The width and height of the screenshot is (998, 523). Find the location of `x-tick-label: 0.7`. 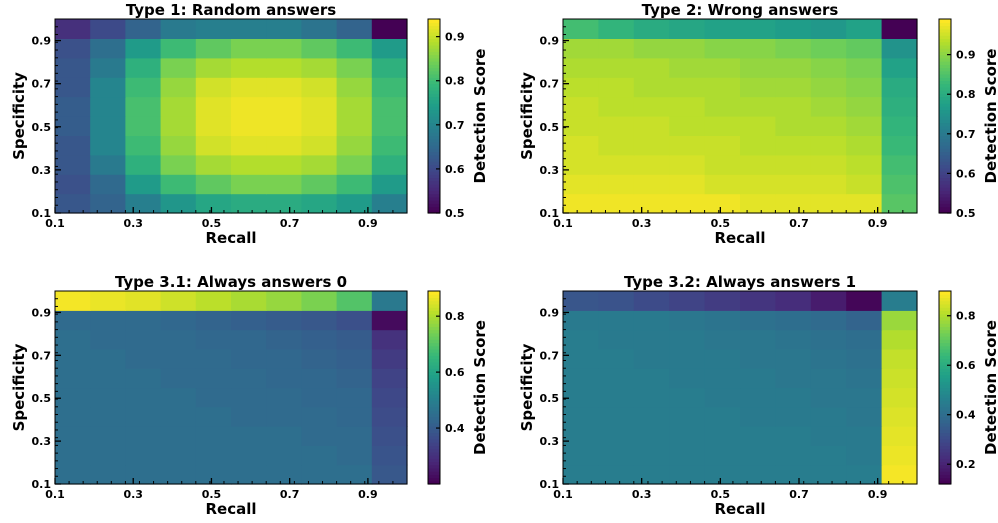

x-tick-label: 0.7 is located at coordinates (290, 494).